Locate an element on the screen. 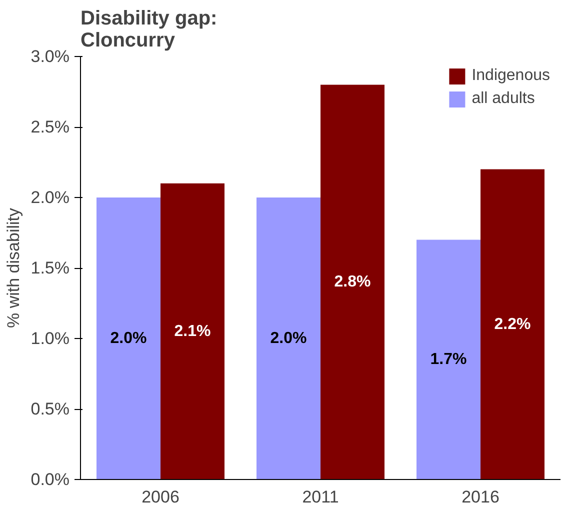 The image size is (586, 512). data-label: 1.7% is located at coordinates (448, 359).